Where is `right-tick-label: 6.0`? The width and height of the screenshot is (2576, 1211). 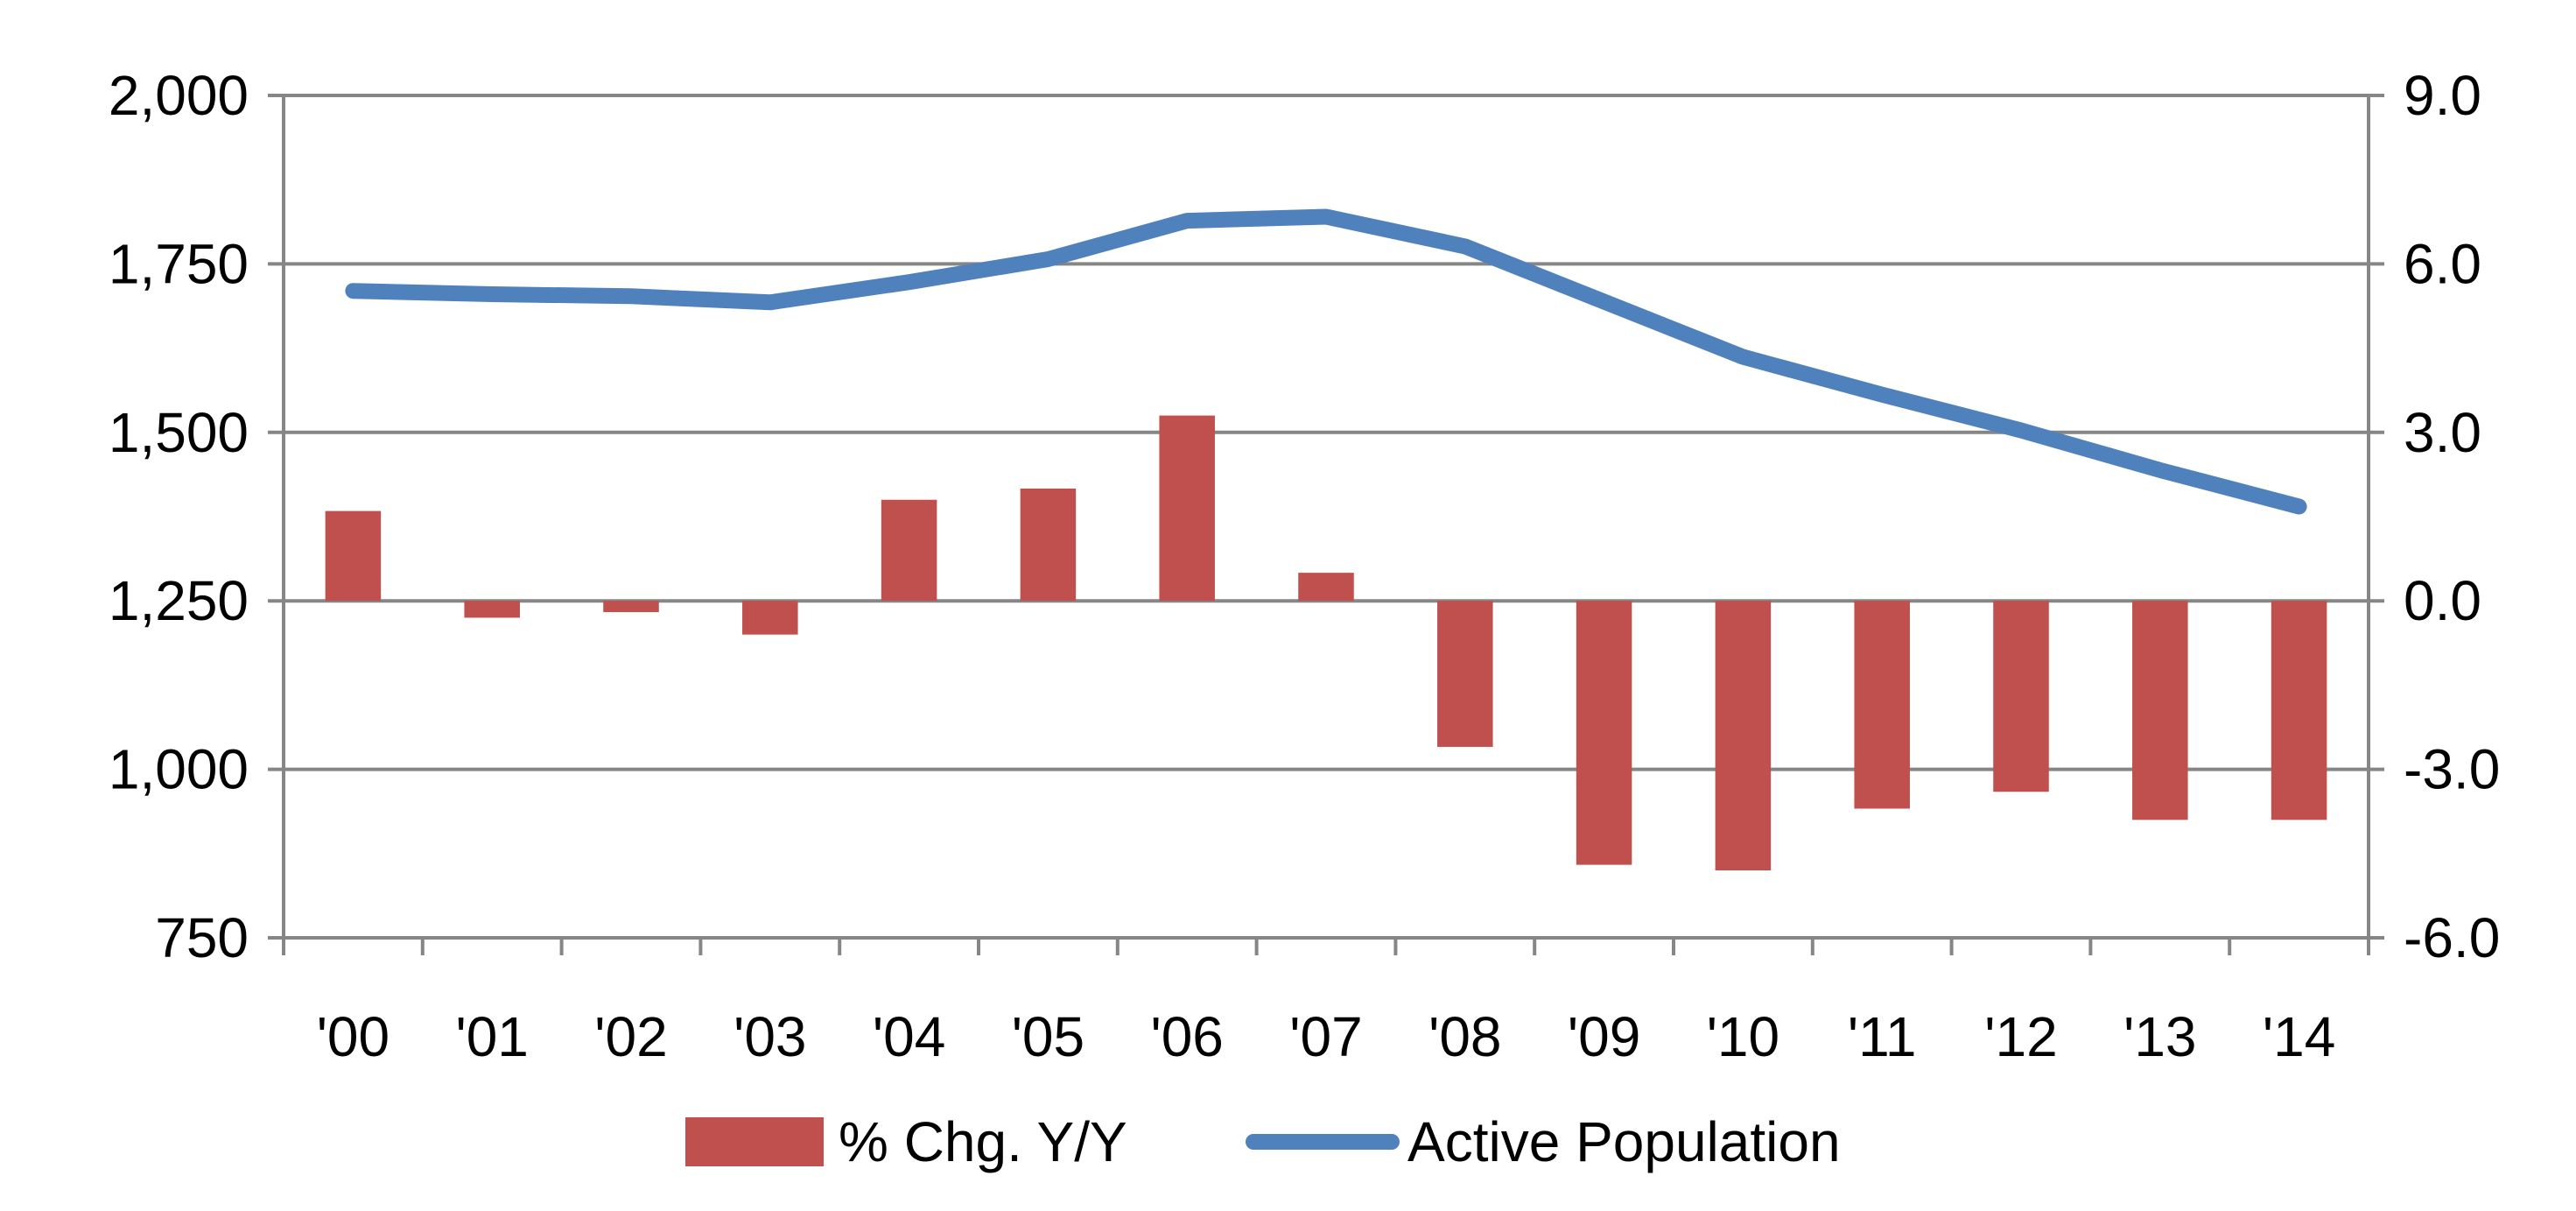 right-tick-label: 6.0 is located at coordinates (2442, 263).